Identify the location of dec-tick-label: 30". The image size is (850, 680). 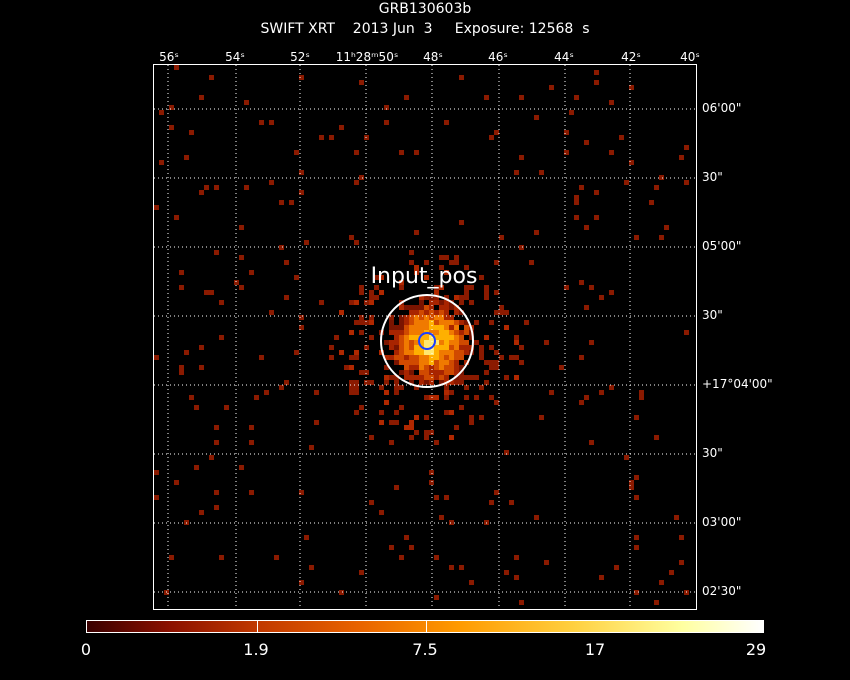
(712, 453).